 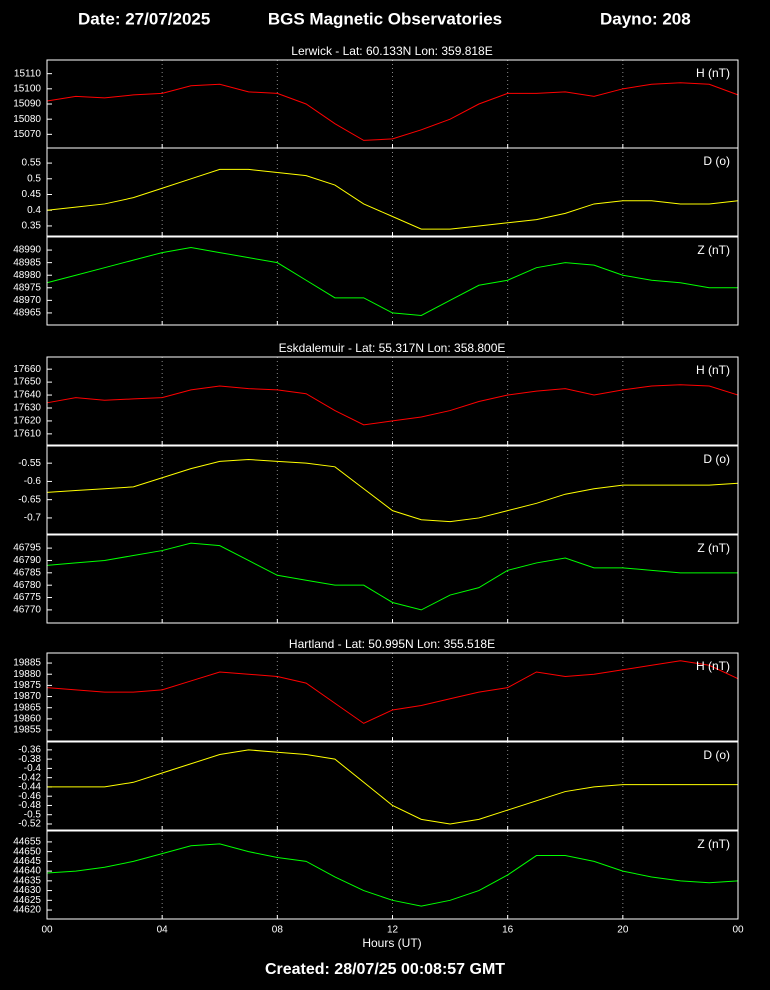 What do you see at coordinates (27, 262) in the screenshot?
I see `y-tick-label: 48985` at bounding box center [27, 262].